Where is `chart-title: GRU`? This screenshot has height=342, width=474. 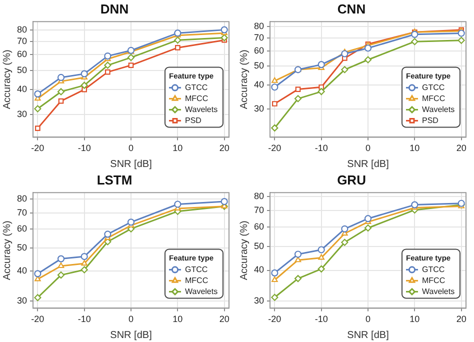 chart-title: GRU is located at coordinates (351, 180).